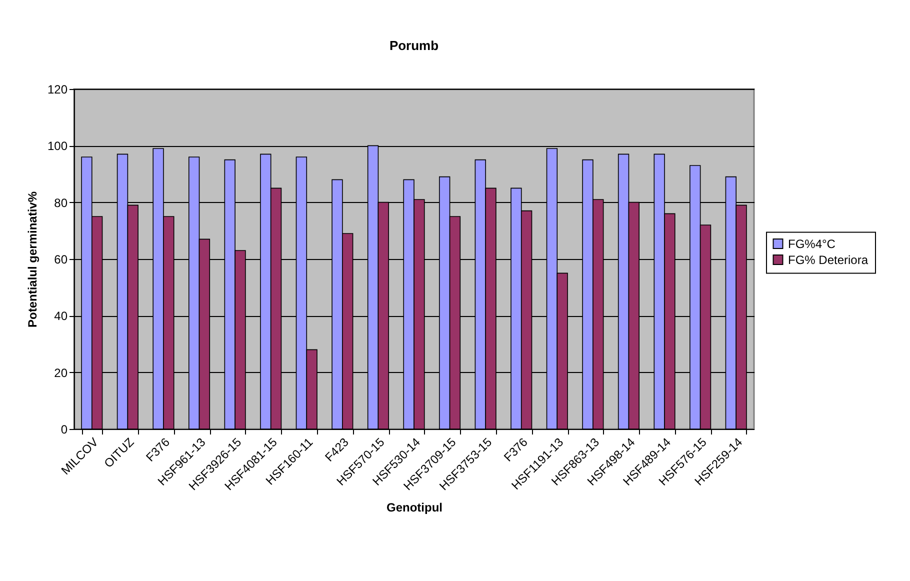 The width and height of the screenshot is (910, 581). Describe the element at coordinates (57, 89) in the screenshot. I see `y-tick-label: 120` at that location.